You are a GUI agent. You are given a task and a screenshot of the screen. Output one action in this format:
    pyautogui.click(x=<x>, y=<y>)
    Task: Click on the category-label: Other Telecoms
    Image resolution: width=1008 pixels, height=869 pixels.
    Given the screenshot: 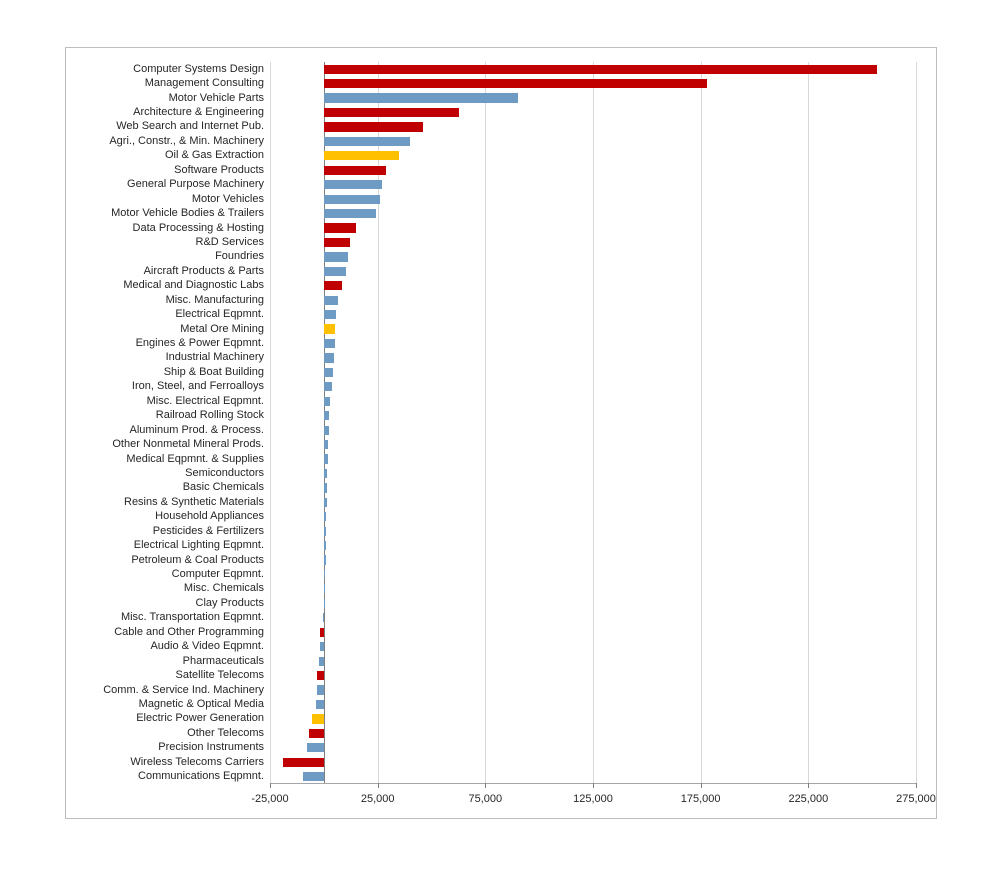 What is the action you would take?
    pyautogui.click(x=225, y=732)
    